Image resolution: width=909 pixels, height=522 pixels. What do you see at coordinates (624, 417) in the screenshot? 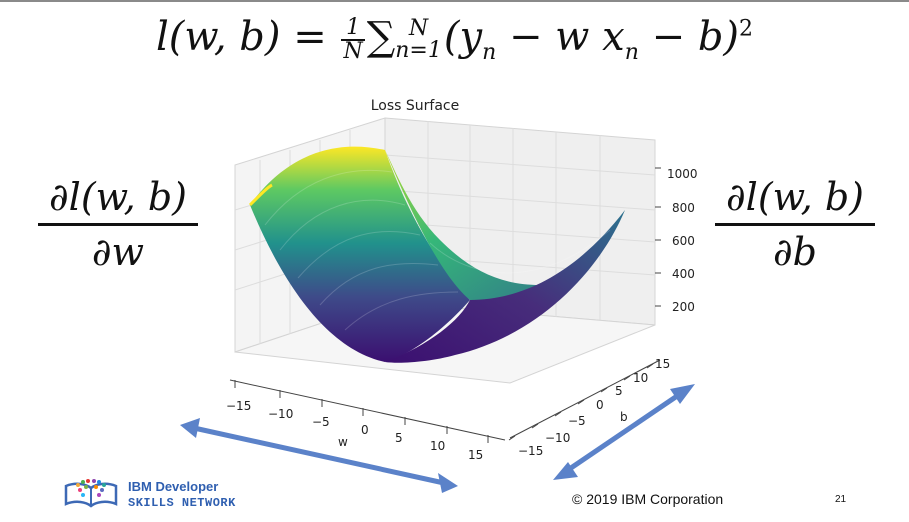
I see `b-axis-label: b` at bounding box center [624, 417].